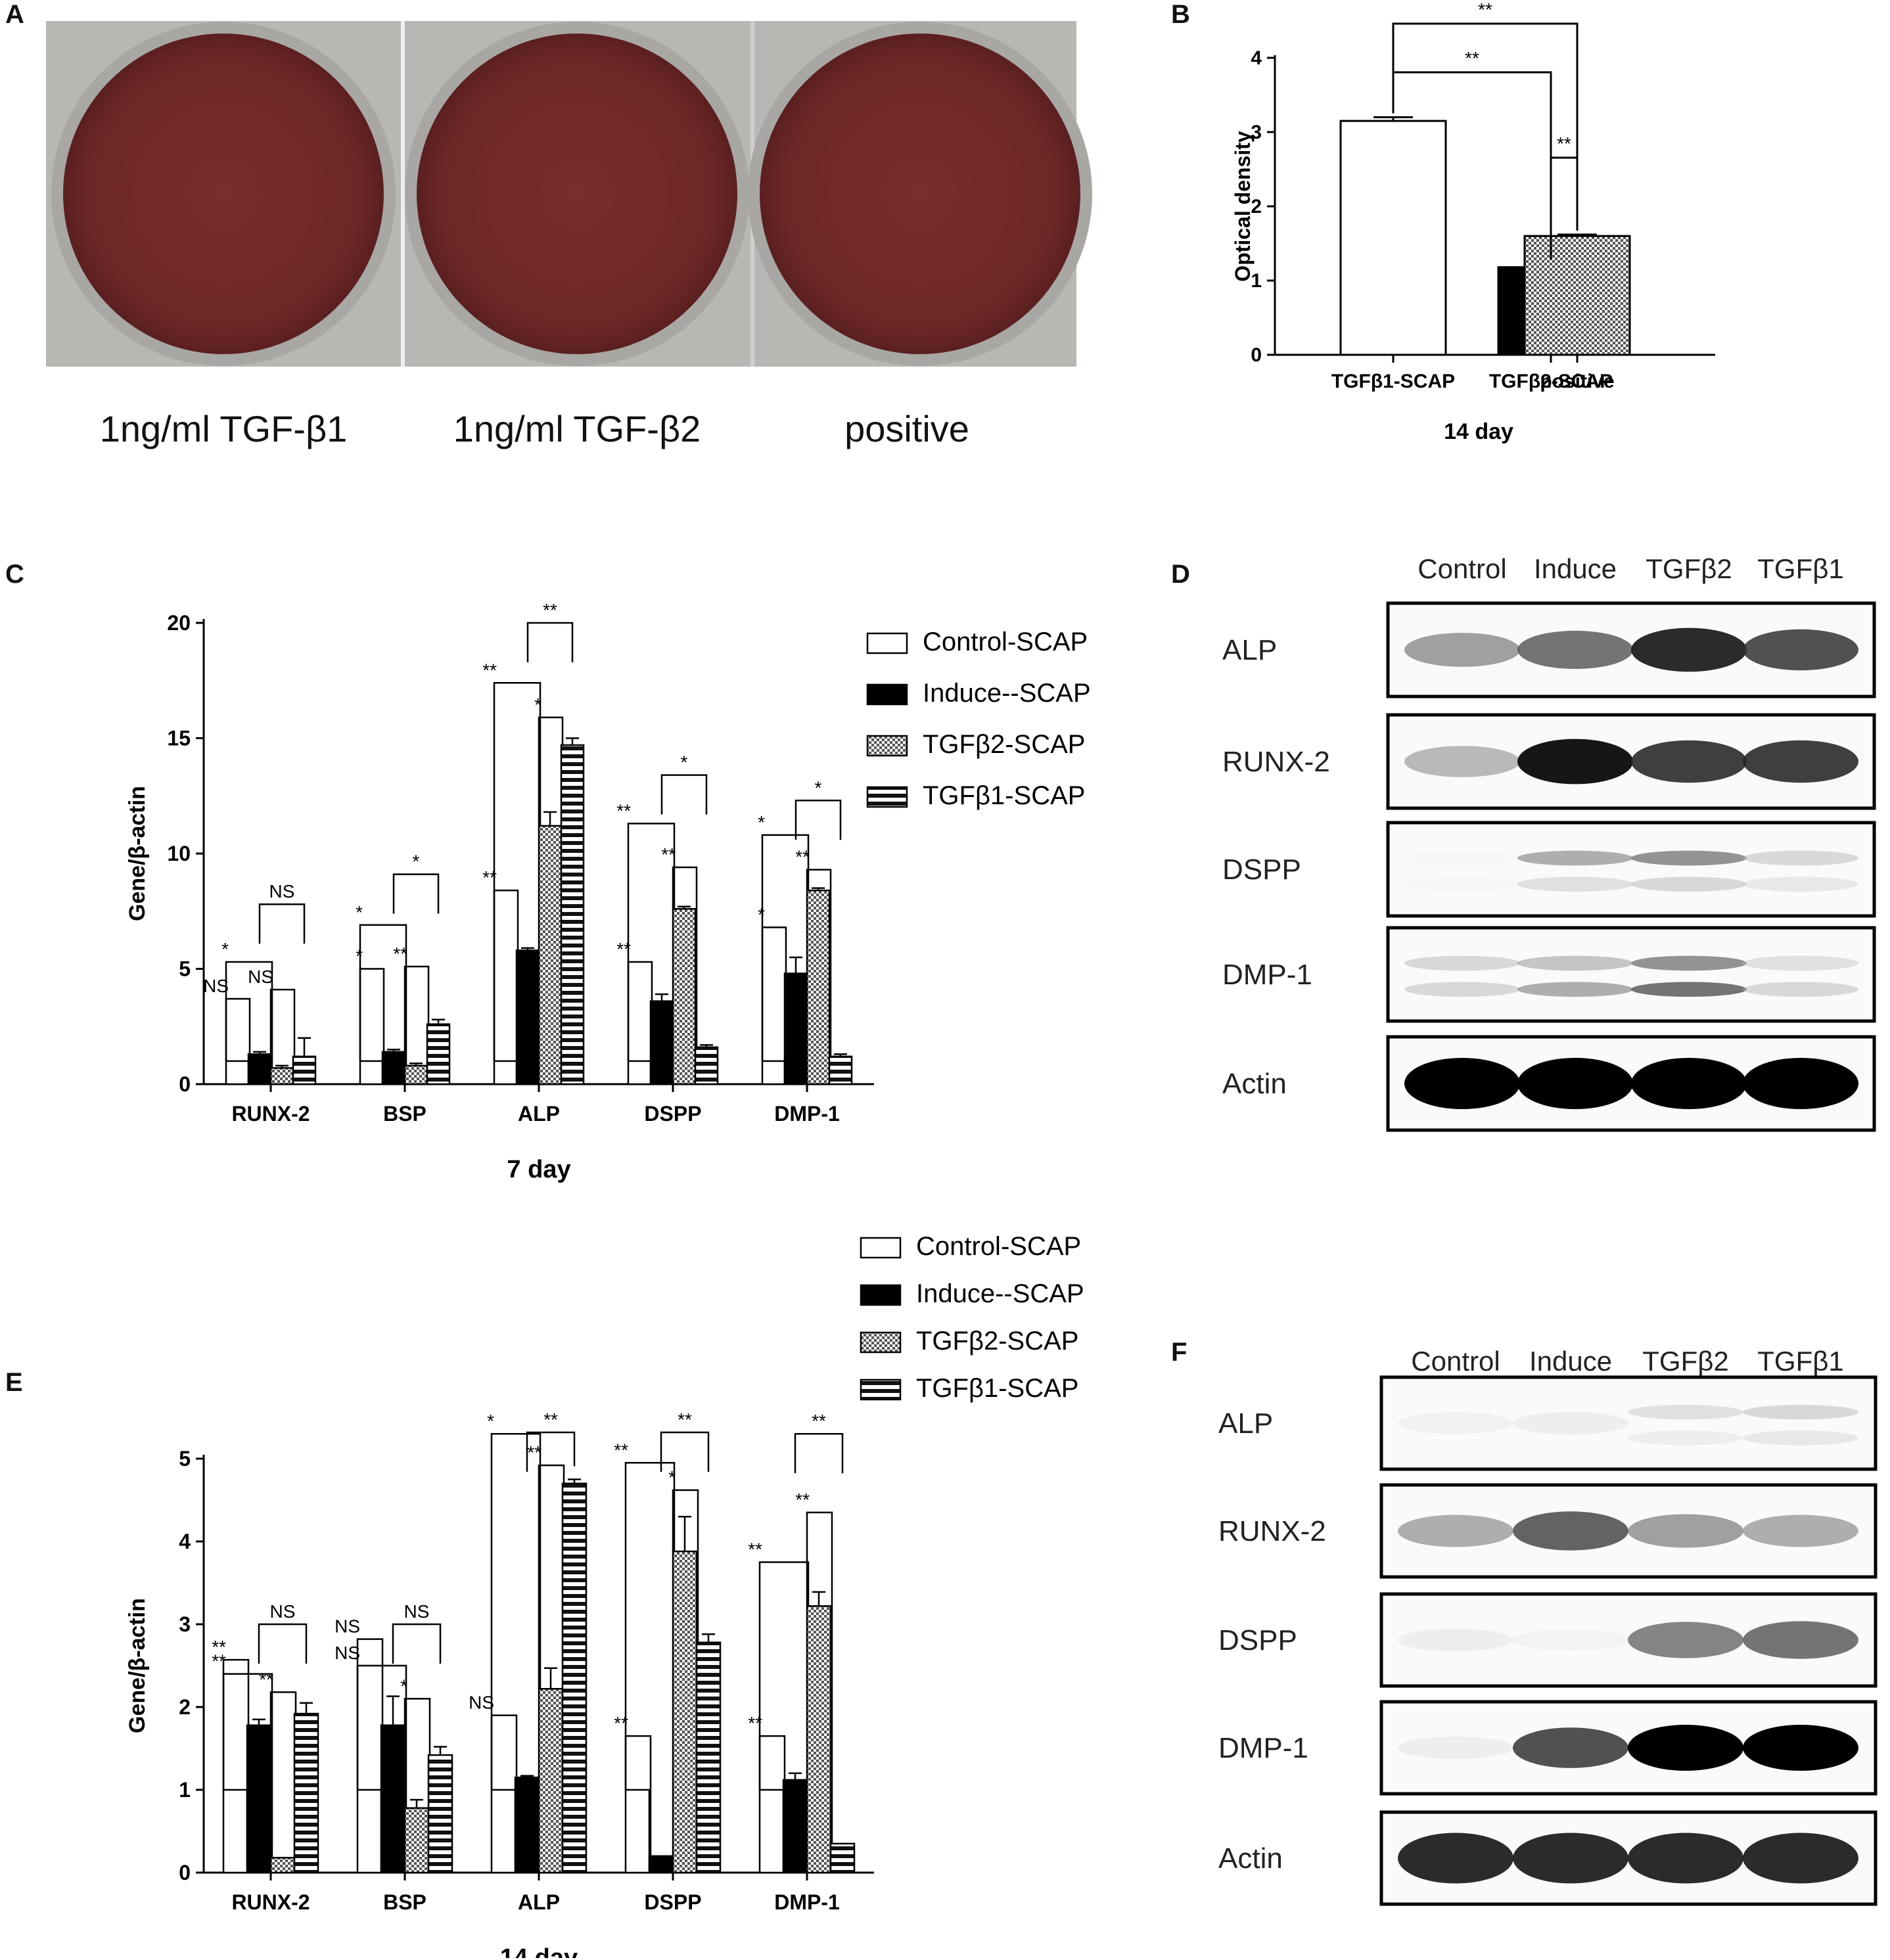 Image resolution: width=1890 pixels, height=1960 pixels. What do you see at coordinates (1456, 1423) in the screenshot?
I see `band-ALP-Control` at bounding box center [1456, 1423].